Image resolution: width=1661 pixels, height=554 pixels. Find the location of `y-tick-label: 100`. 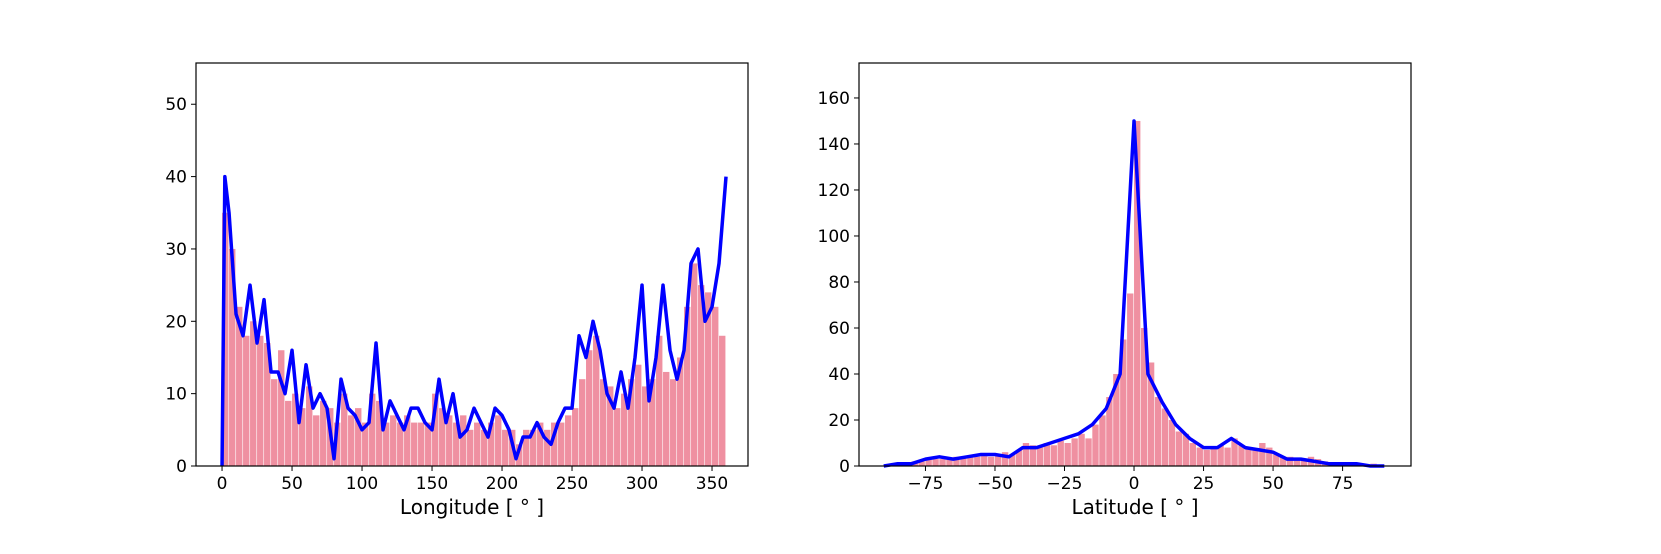

y-tick-label: 100 is located at coordinates (834, 237).